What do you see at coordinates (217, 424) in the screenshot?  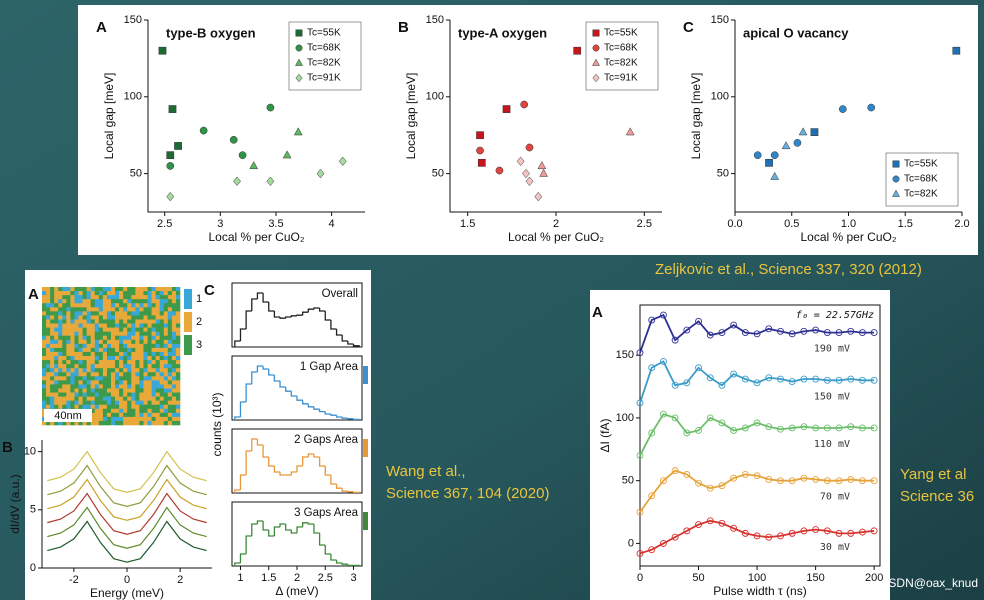 I see `y-axis-label: counts (10³)` at bounding box center [217, 424].